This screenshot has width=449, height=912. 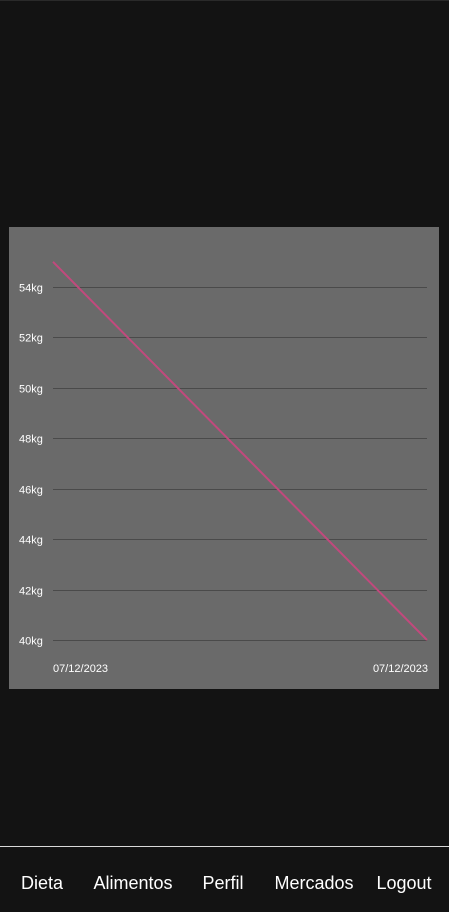 What do you see at coordinates (133, 883) in the screenshot?
I see `nav-item-alimentos: Alimentos` at bounding box center [133, 883].